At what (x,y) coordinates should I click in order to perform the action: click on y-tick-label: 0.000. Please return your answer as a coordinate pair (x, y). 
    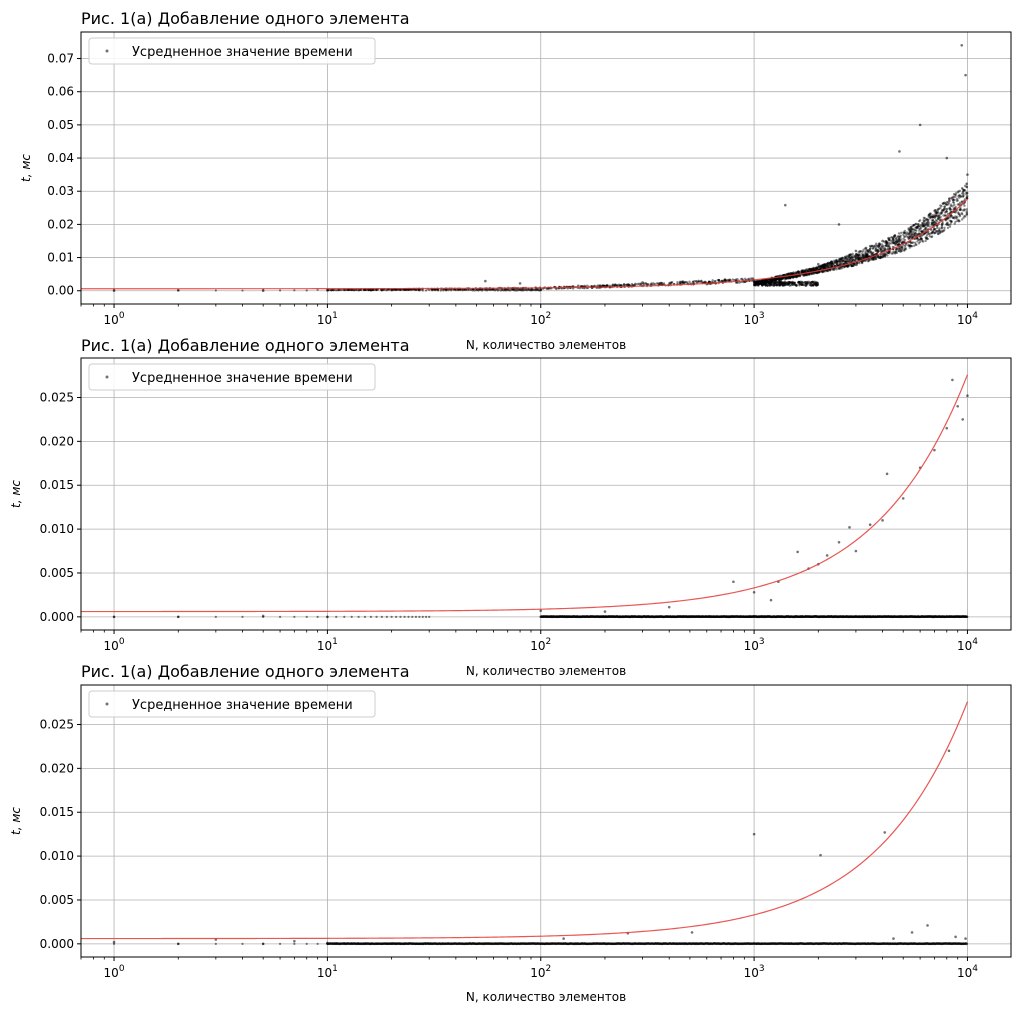
    Looking at the image, I should click on (57, 944).